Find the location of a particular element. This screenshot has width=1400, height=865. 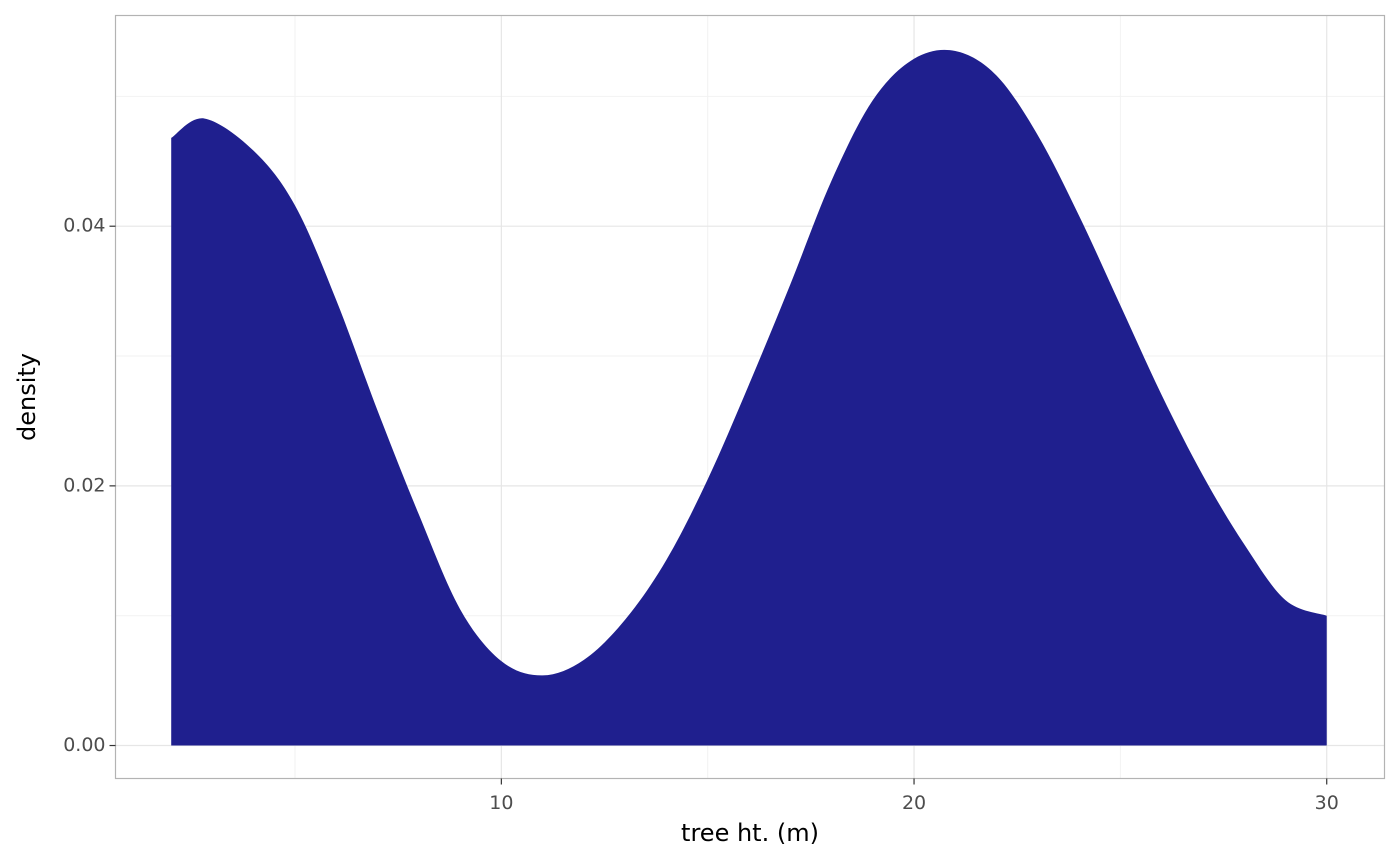

y-tick-label: 0.02 is located at coordinates (84, 485).